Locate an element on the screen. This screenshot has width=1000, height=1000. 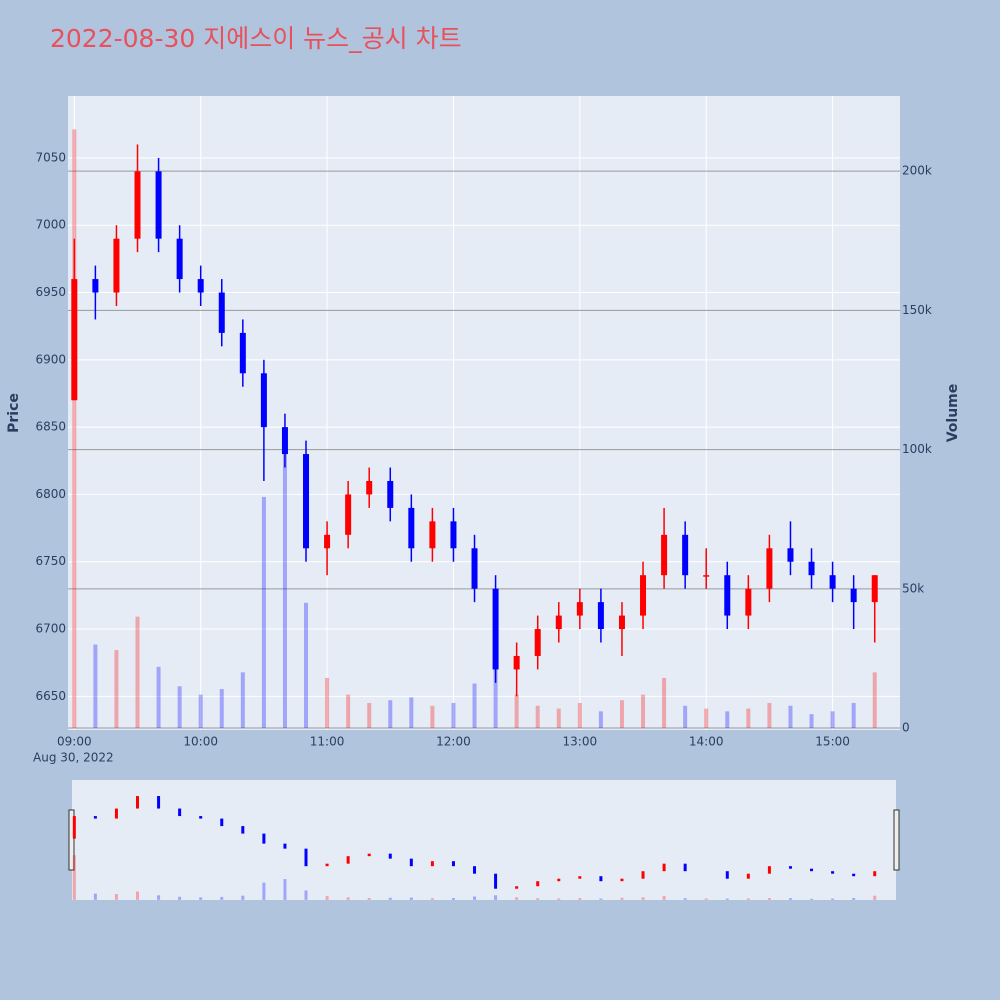
y-tick-label: 6700 is located at coordinates (50, 629).